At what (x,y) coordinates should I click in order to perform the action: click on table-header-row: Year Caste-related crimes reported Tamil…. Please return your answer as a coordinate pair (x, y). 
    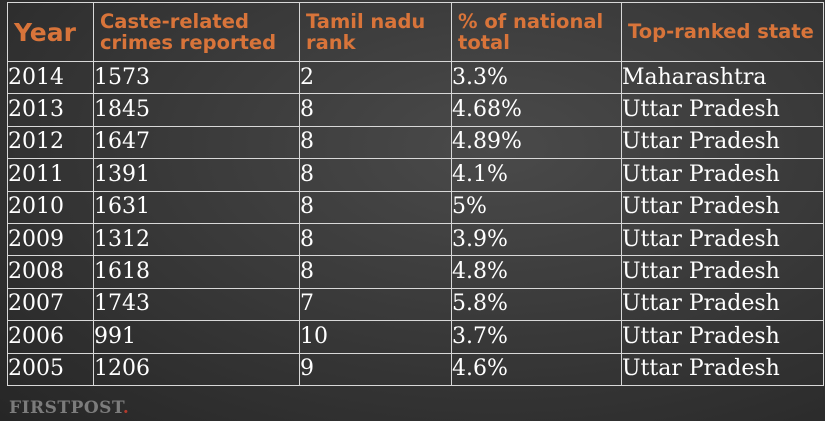
    Looking at the image, I should click on (415, 32).